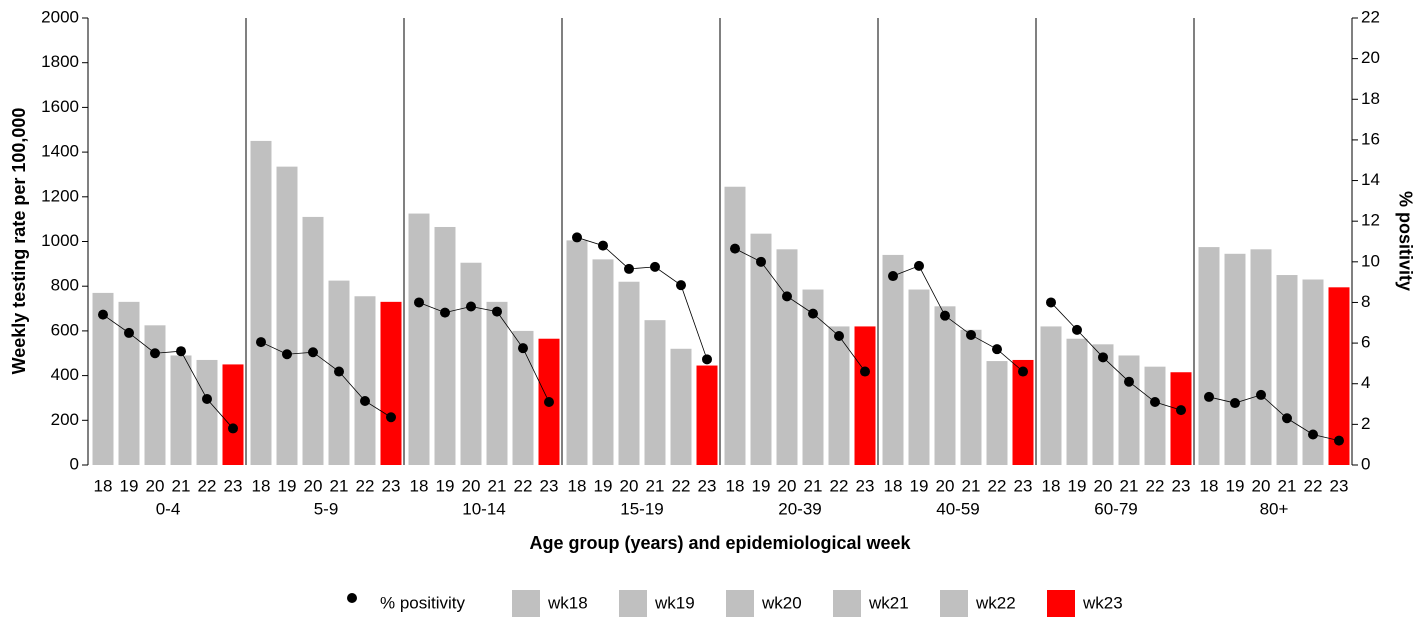 This screenshot has height=617, width=1424. I want to click on y-tick-label: 1200, so click(60, 195).